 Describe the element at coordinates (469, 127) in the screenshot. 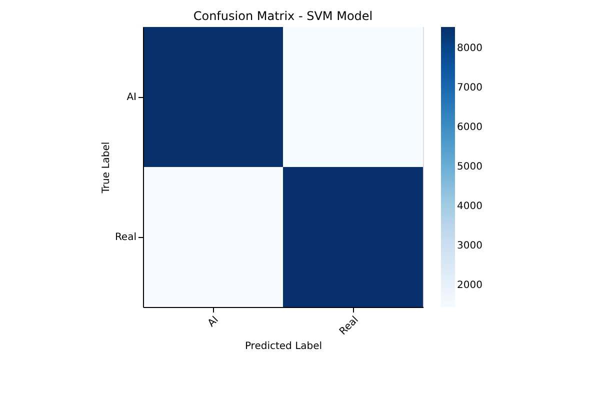

I see `color-bar-label: 6000` at that location.